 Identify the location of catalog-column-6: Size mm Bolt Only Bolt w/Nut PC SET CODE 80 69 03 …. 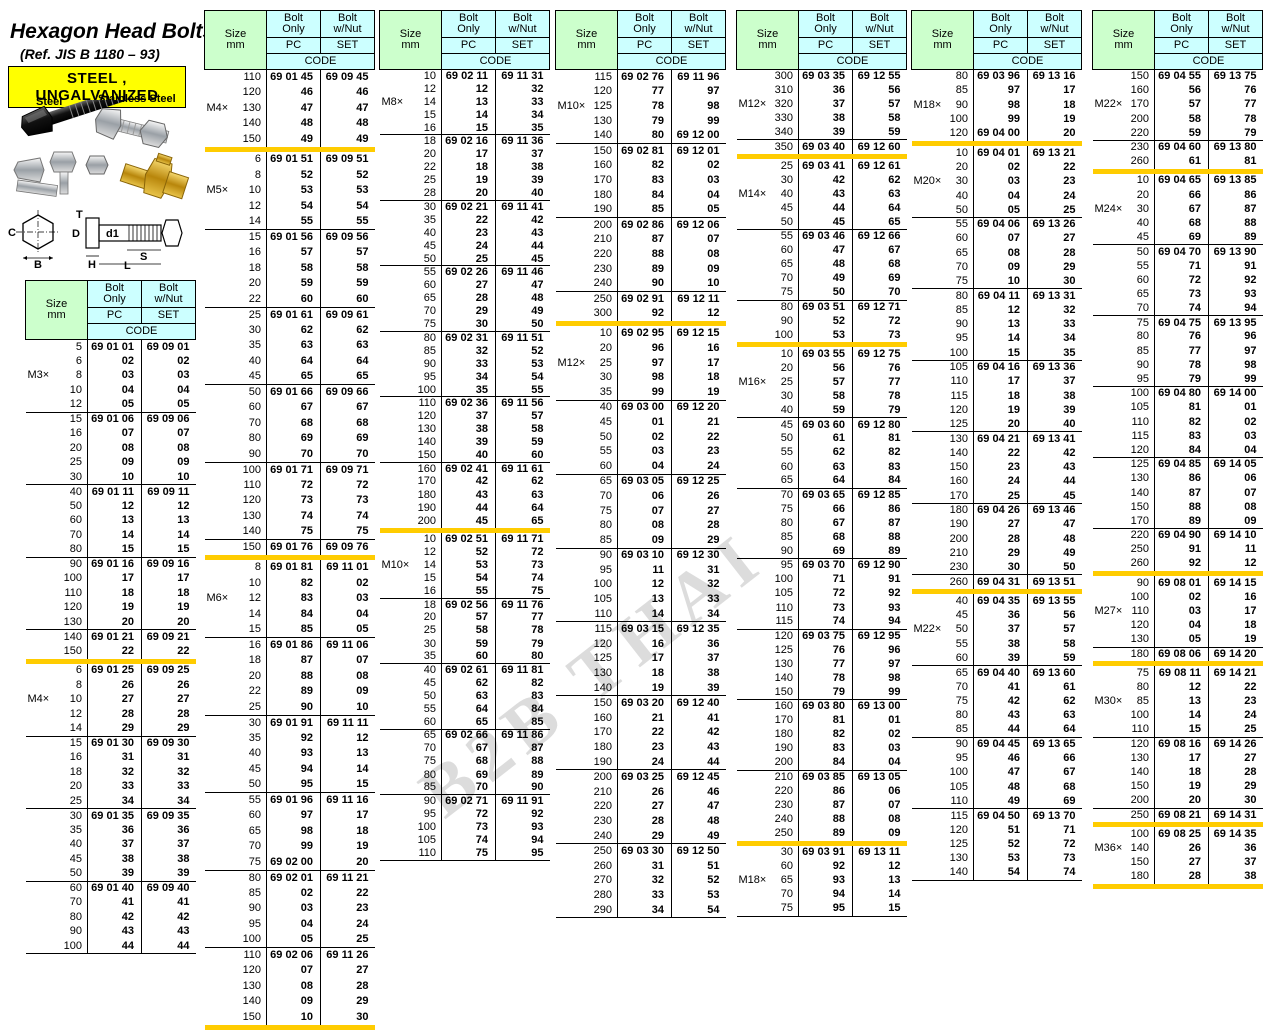
(996, 445).